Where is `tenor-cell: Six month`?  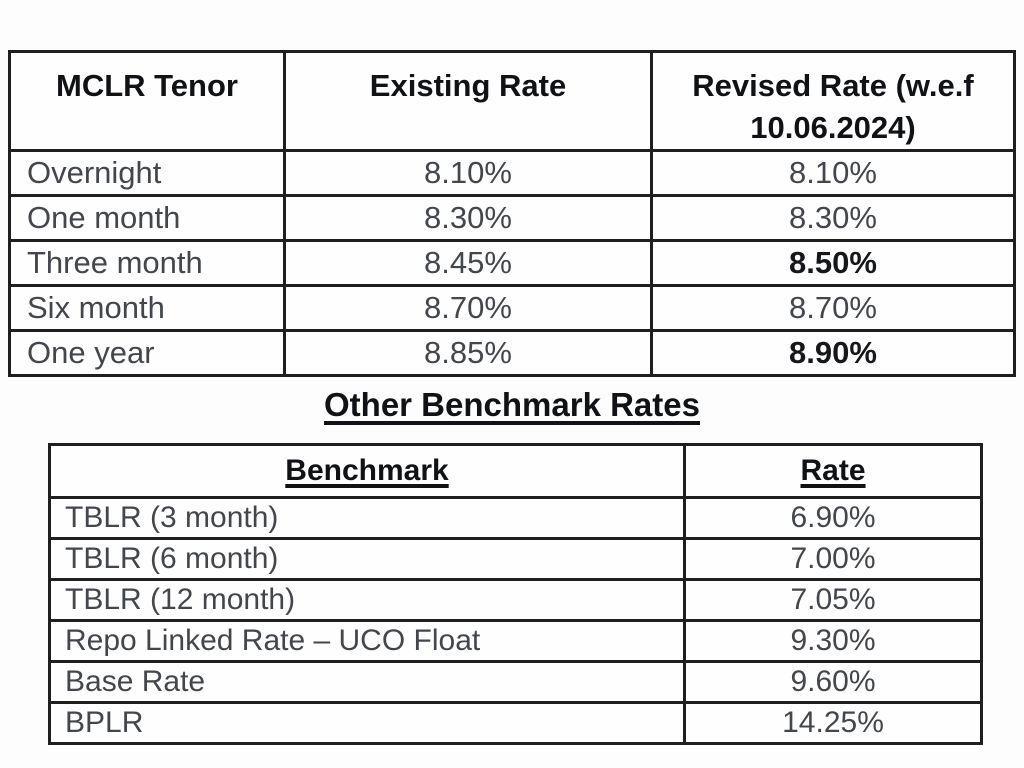 tenor-cell: Six month is located at coordinates (147, 307).